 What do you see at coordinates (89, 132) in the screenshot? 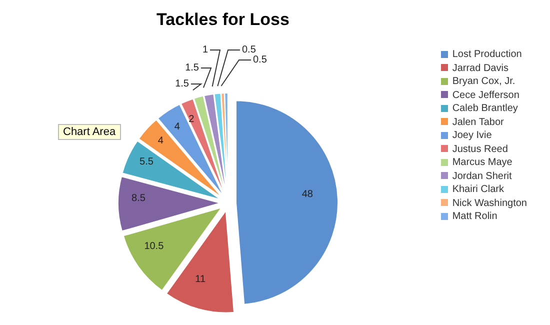
I see `text: Chart Area` at bounding box center [89, 132].